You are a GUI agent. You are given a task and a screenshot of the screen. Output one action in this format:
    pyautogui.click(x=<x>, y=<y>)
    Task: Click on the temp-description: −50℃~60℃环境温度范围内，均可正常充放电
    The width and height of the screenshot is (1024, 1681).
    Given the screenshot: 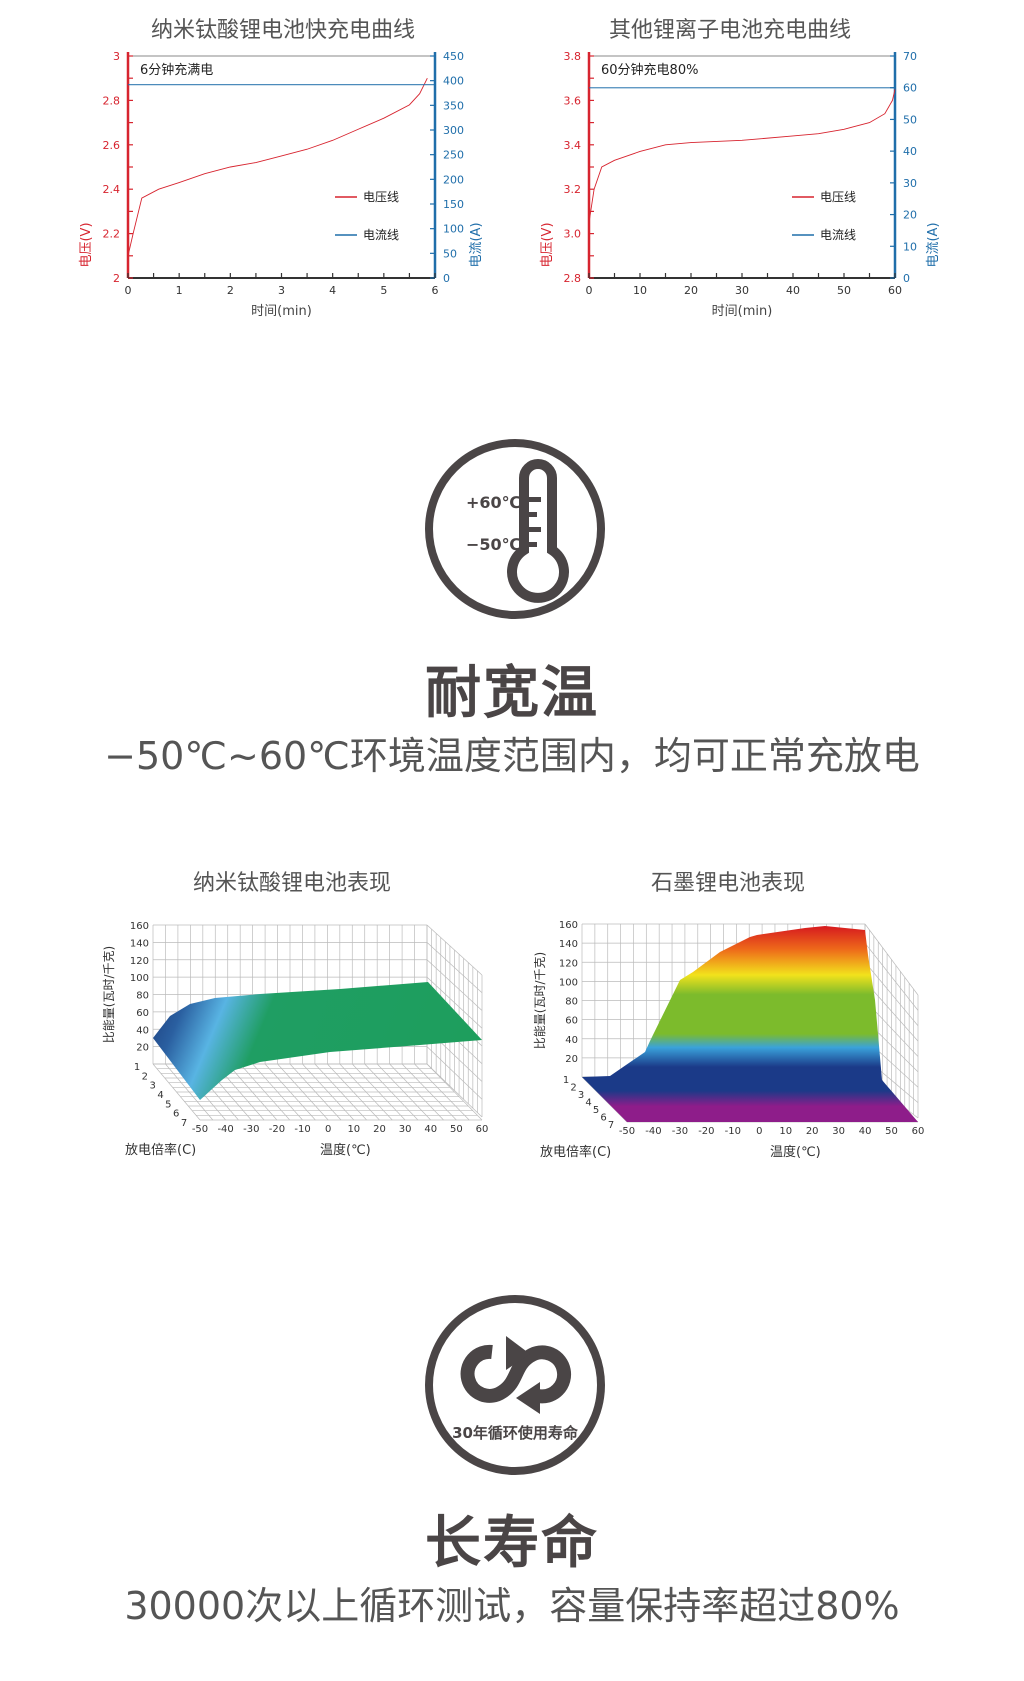 What is the action you would take?
    pyautogui.click(x=512, y=756)
    